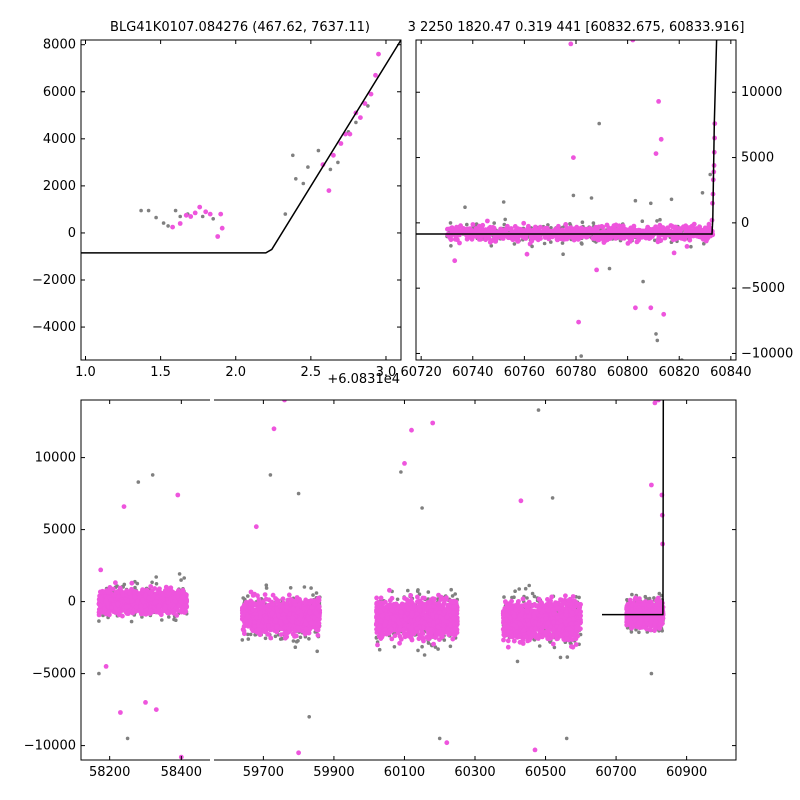 The height and width of the screenshot is (800, 800). Describe the element at coordinates (763, 288) in the screenshot. I see `y-tick-label: −5000` at that location.